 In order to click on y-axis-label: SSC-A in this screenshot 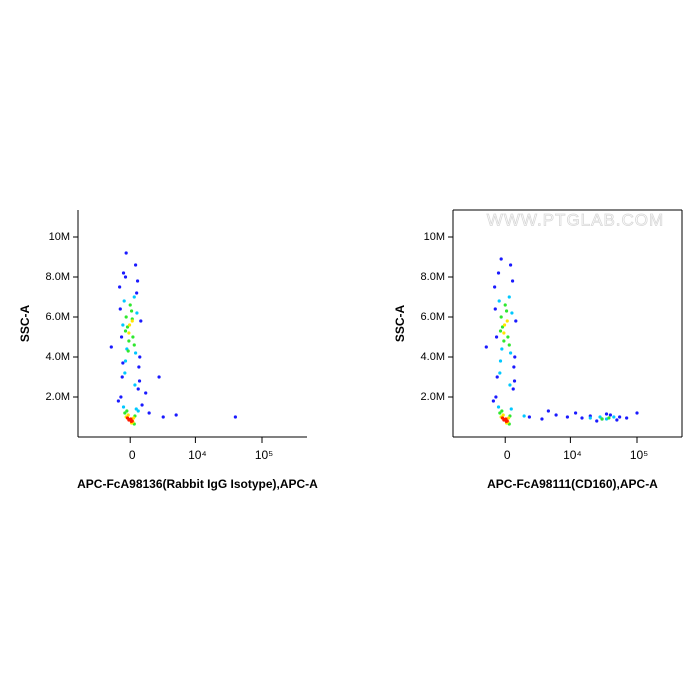, I will do `click(25, 324)`.